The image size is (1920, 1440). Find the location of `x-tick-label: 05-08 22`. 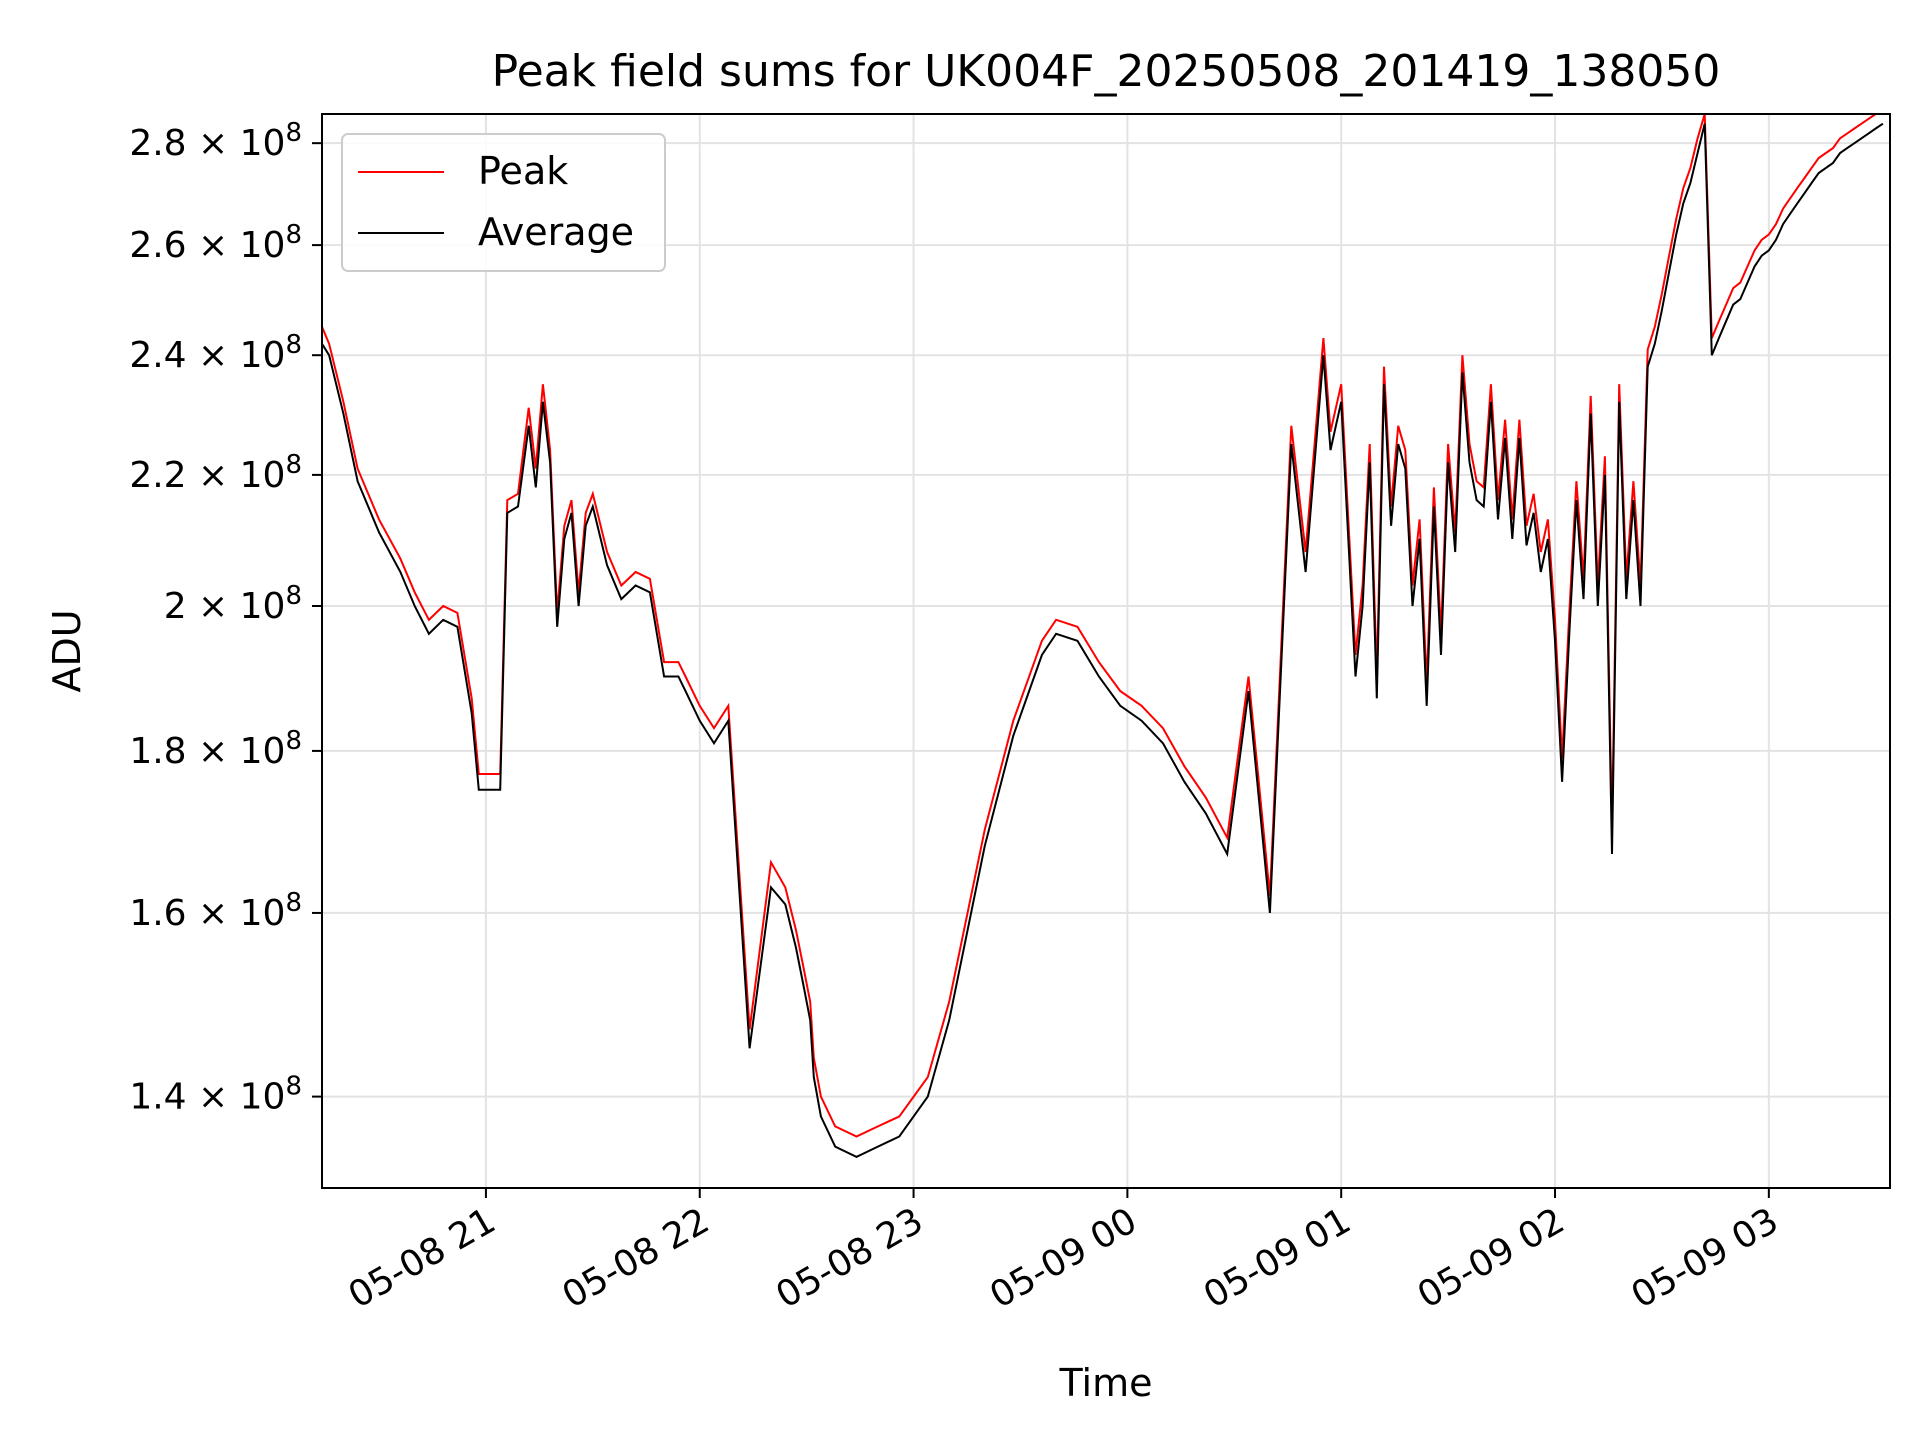

x-tick-label: 05-08 22 is located at coordinates (636, 1258).